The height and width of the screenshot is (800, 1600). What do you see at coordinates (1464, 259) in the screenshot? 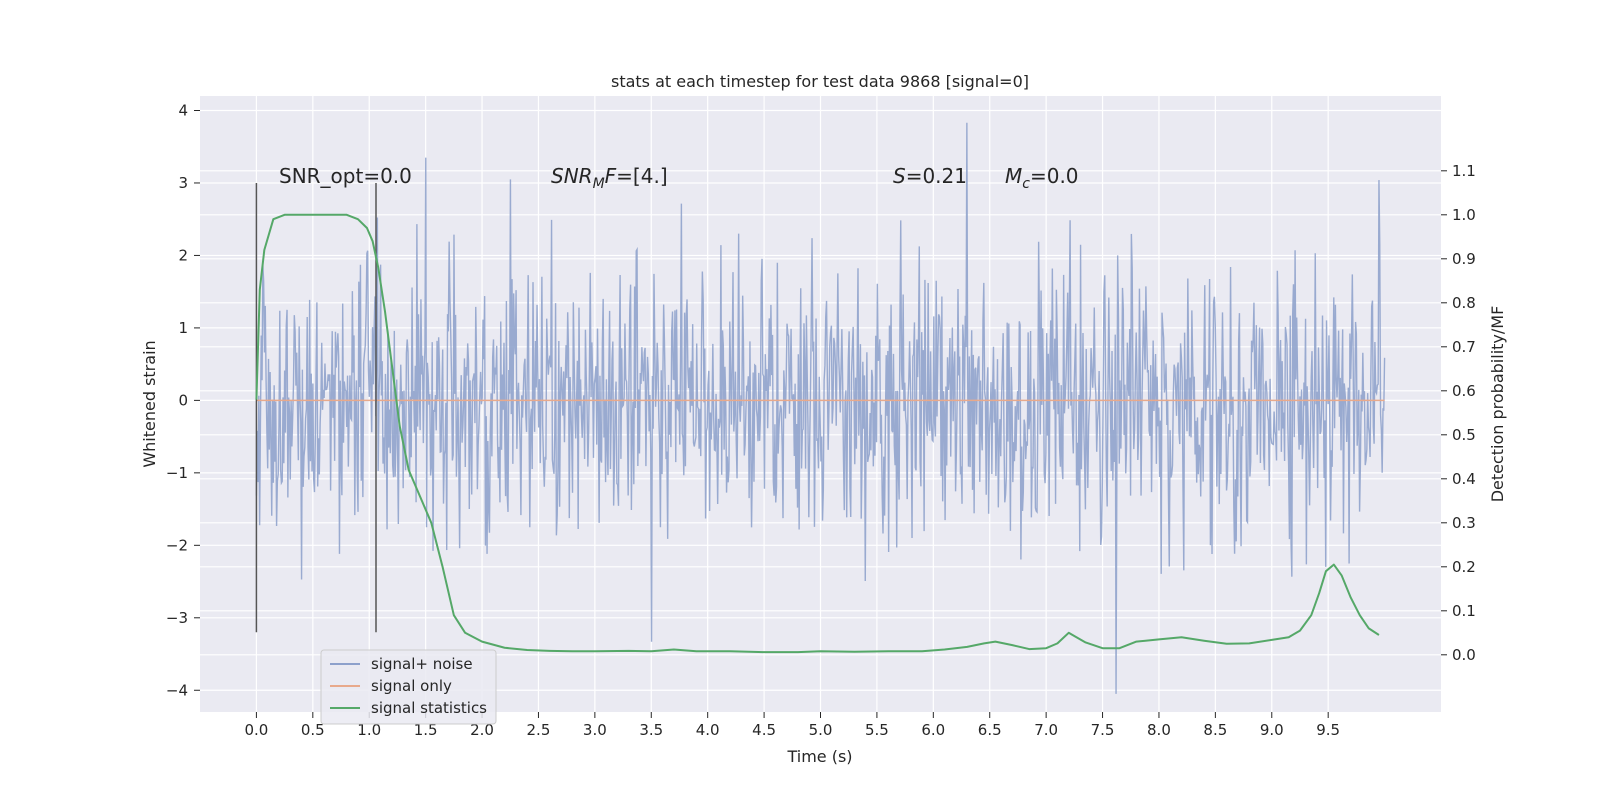
I see `y2-tick-label: 0.9` at bounding box center [1464, 259].